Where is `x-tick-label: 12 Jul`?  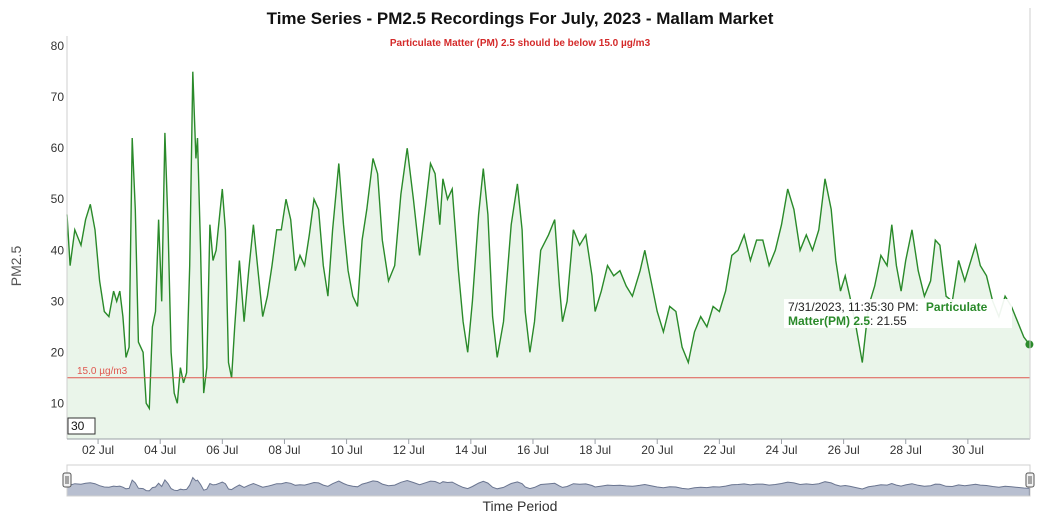
x-tick-label: 12 Jul is located at coordinates (409, 450).